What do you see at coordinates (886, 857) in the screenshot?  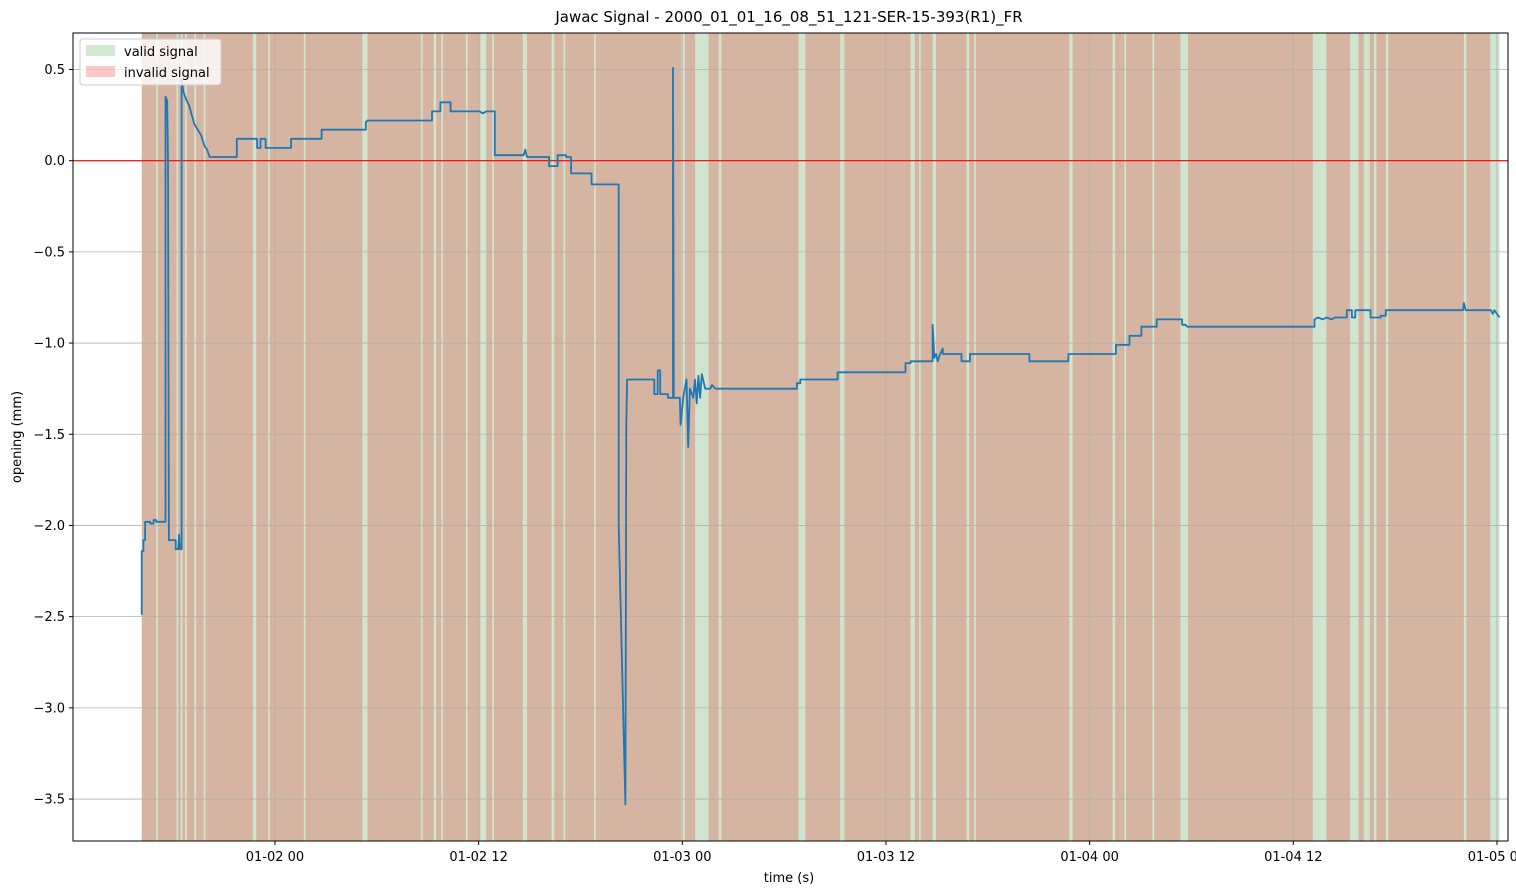 I see `x-tick-label: 01-03 12` at bounding box center [886, 857].